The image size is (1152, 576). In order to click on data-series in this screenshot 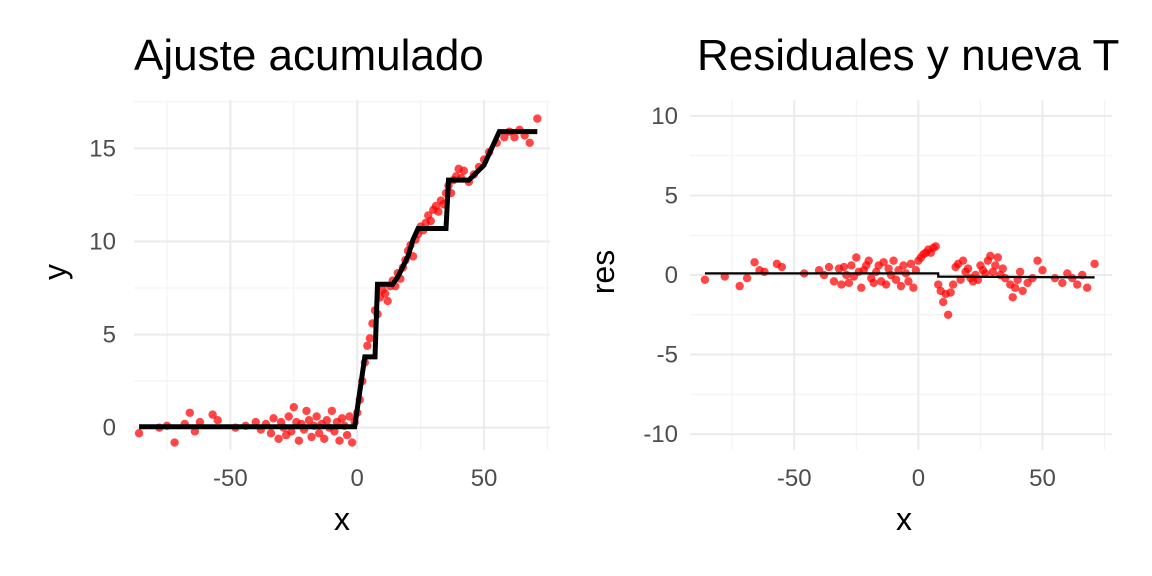, I will do `click(899, 280)`.